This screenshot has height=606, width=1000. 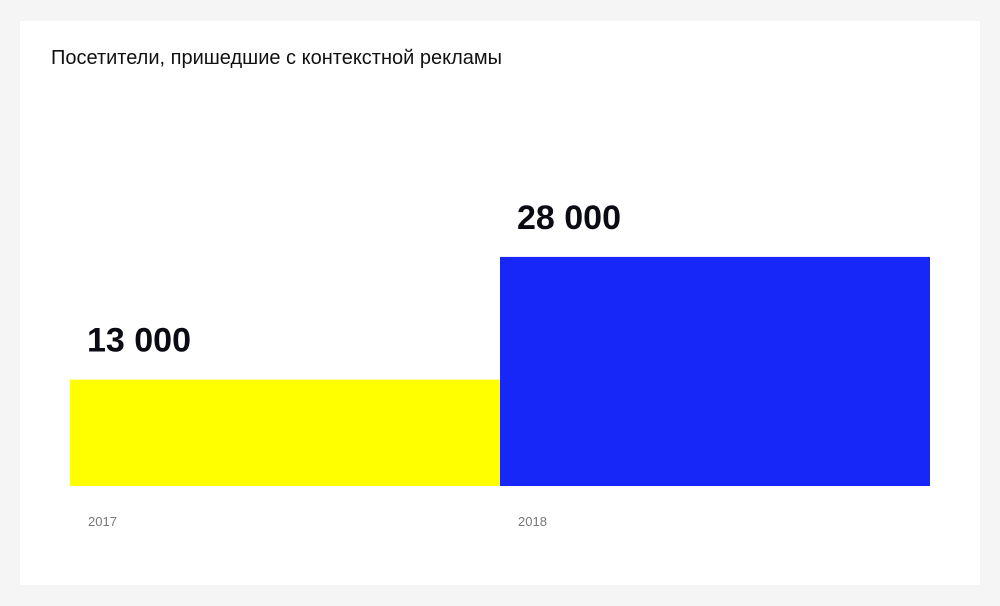 I want to click on bar-2017, so click(x=285, y=432).